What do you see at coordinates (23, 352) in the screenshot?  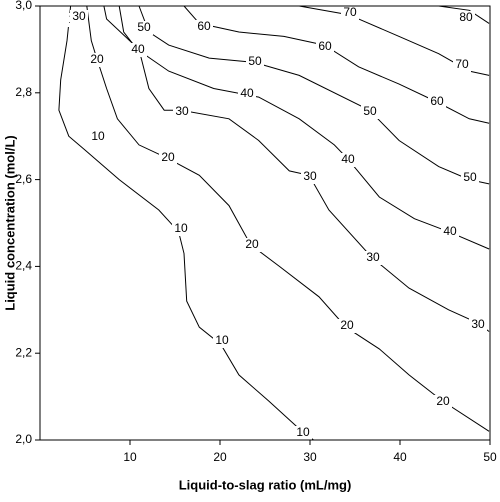 I see `y-tick-label: 2,2` at bounding box center [23, 352].